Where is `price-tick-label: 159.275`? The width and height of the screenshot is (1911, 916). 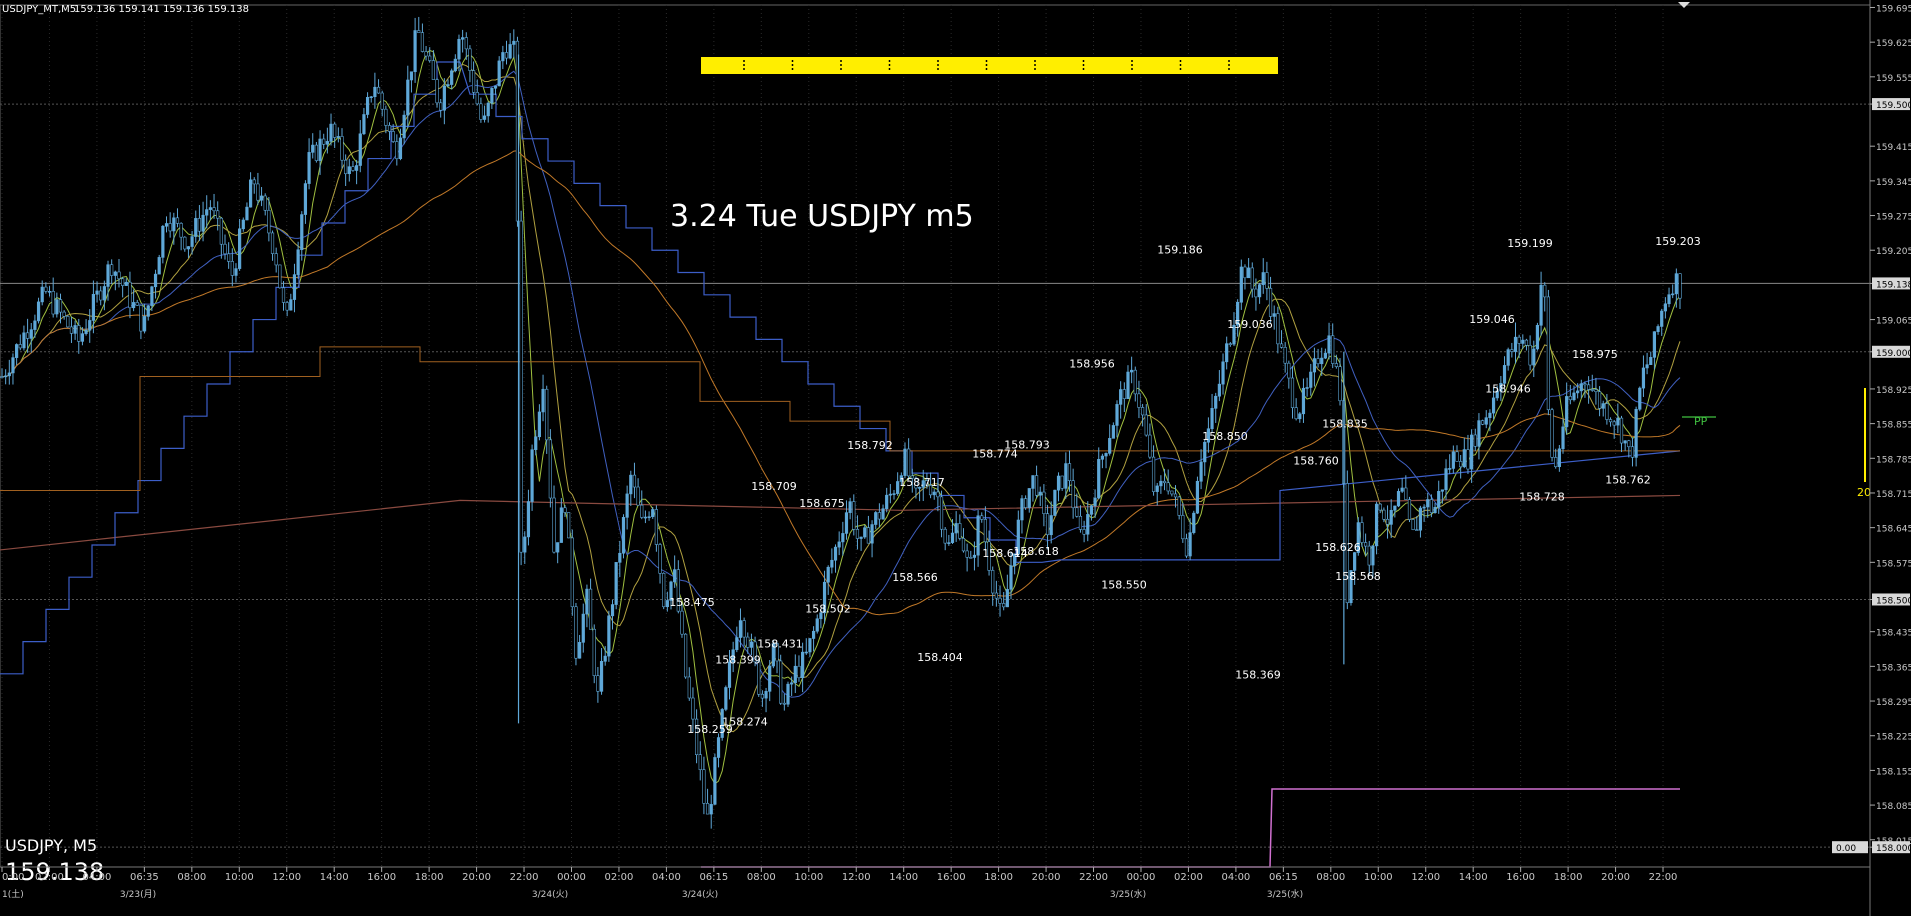
price-tick-label: 159.275 is located at coordinates (1893, 218).